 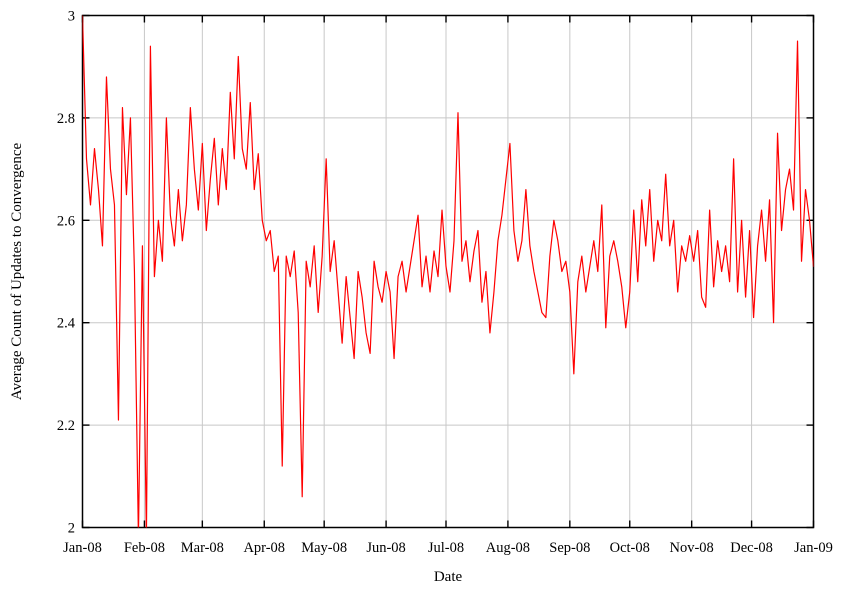 I want to click on x-tick-label: Nov-08, so click(x=692, y=548).